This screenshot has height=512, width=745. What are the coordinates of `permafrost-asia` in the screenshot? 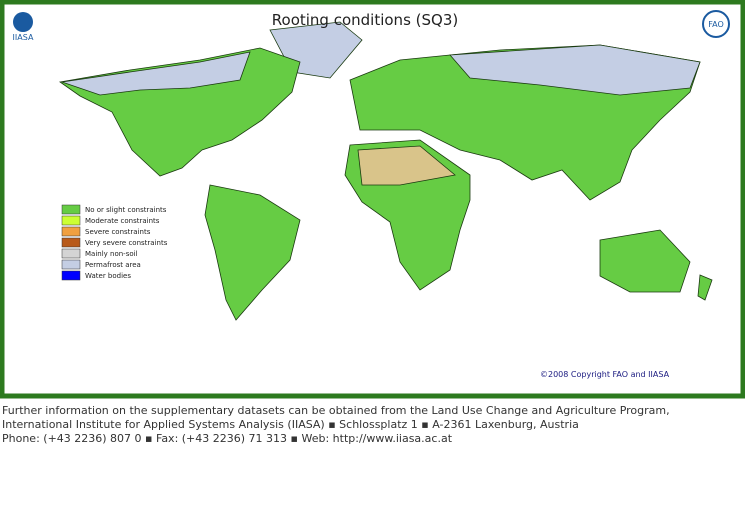 It's located at (575, 70).